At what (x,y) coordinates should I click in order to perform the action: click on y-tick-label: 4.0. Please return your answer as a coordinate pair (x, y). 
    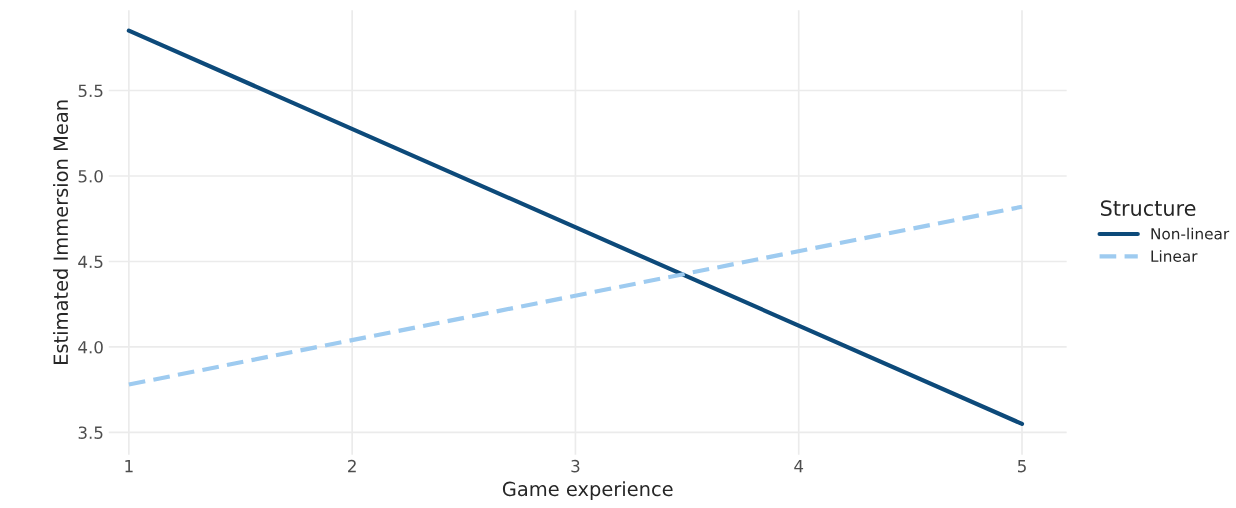
    Looking at the image, I should click on (90, 347).